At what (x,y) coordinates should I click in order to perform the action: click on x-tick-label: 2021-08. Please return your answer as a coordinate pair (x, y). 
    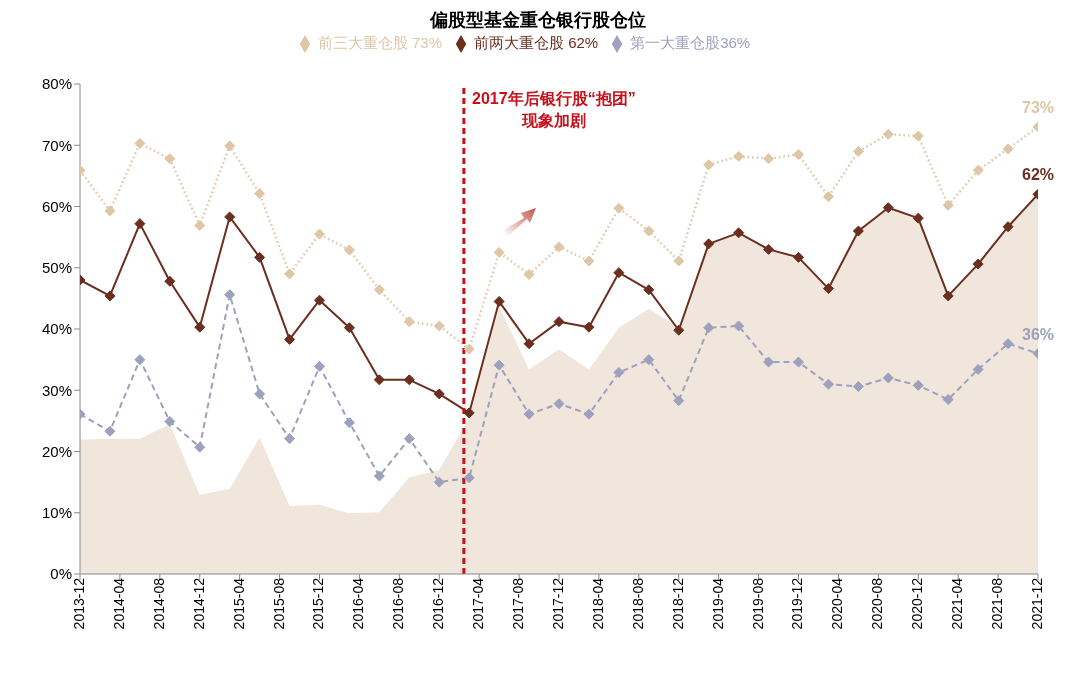
    Looking at the image, I should click on (997, 603).